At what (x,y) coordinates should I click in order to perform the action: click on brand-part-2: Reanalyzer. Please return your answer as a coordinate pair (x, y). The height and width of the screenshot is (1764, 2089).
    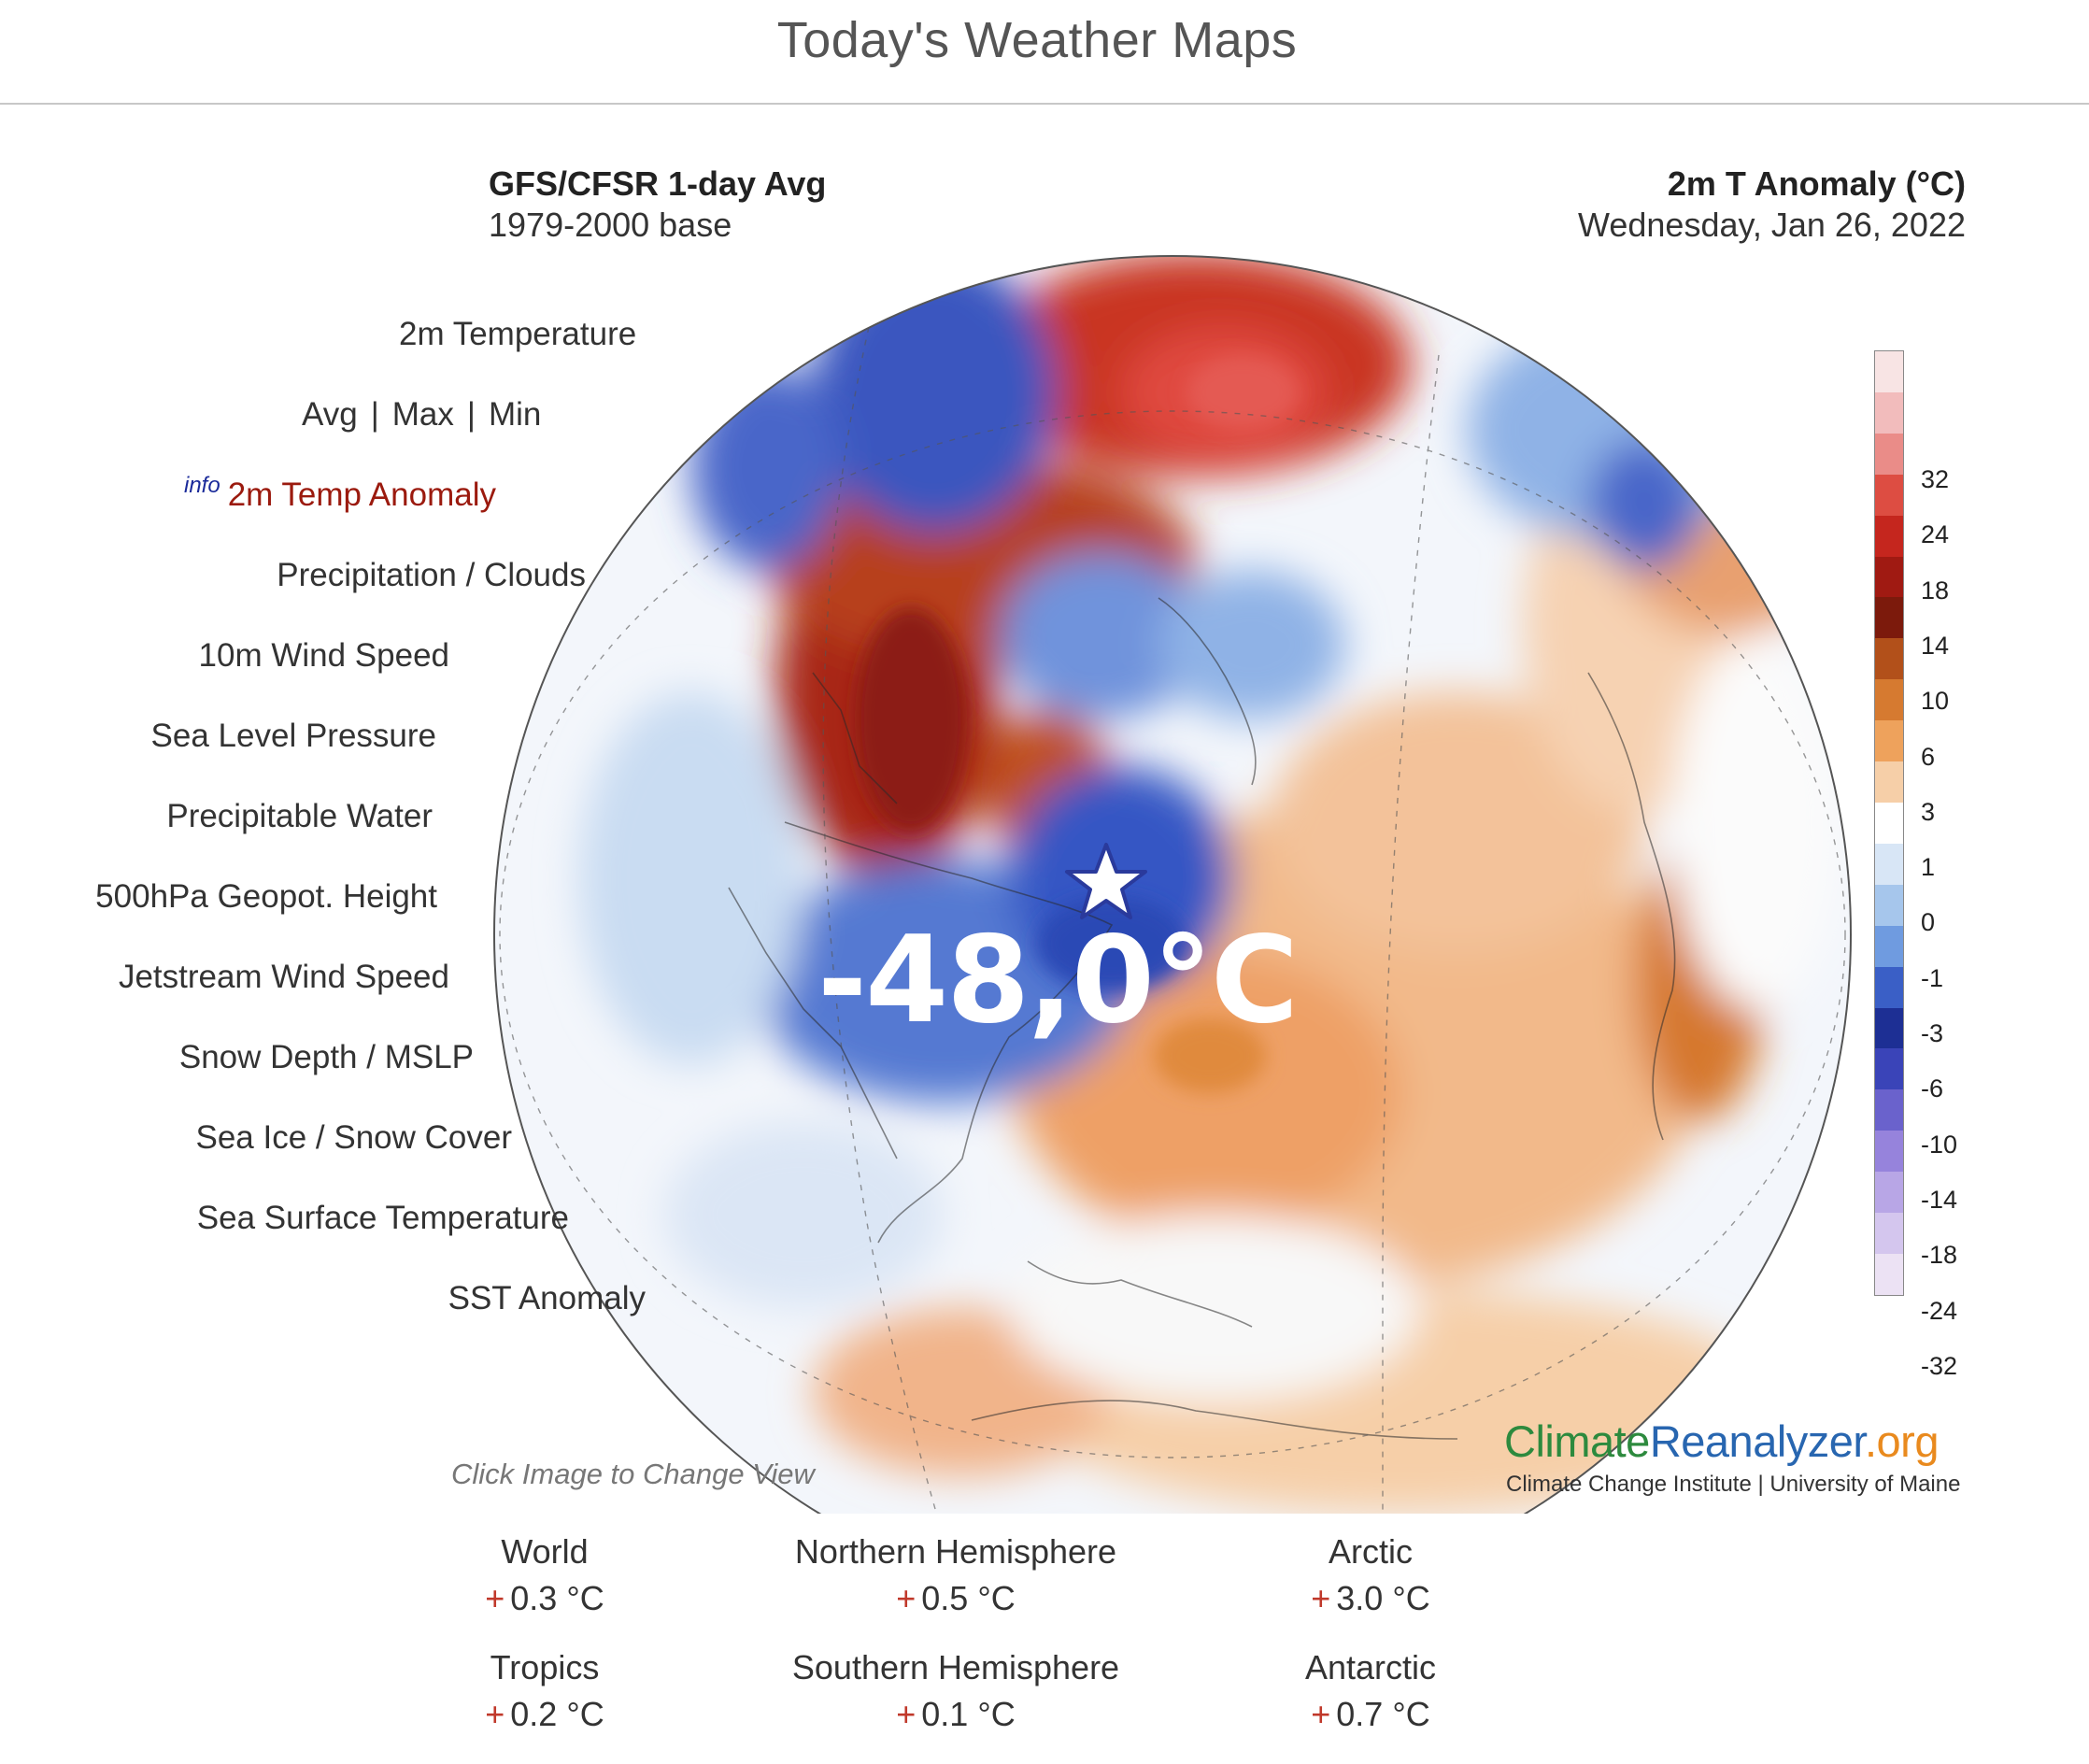
    Looking at the image, I should click on (1757, 1441).